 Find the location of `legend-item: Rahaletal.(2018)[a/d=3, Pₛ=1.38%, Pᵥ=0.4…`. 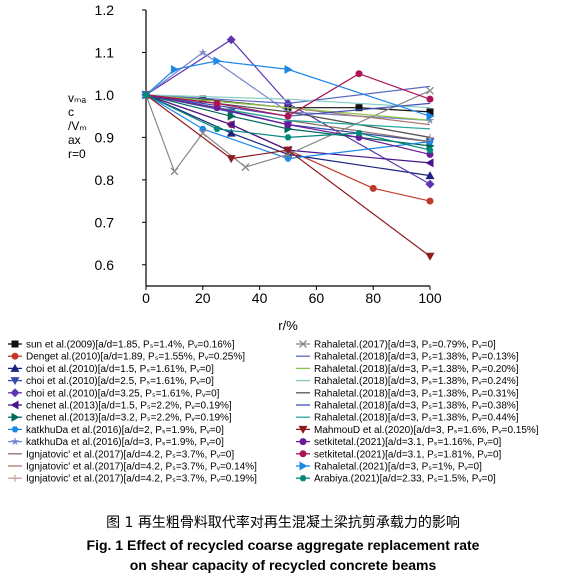

legend-item: Rahaletal.(2018)[a/d=3, Pₛ=1.38%, Pᵥ=0.4… is located at coordinates (407, 418).